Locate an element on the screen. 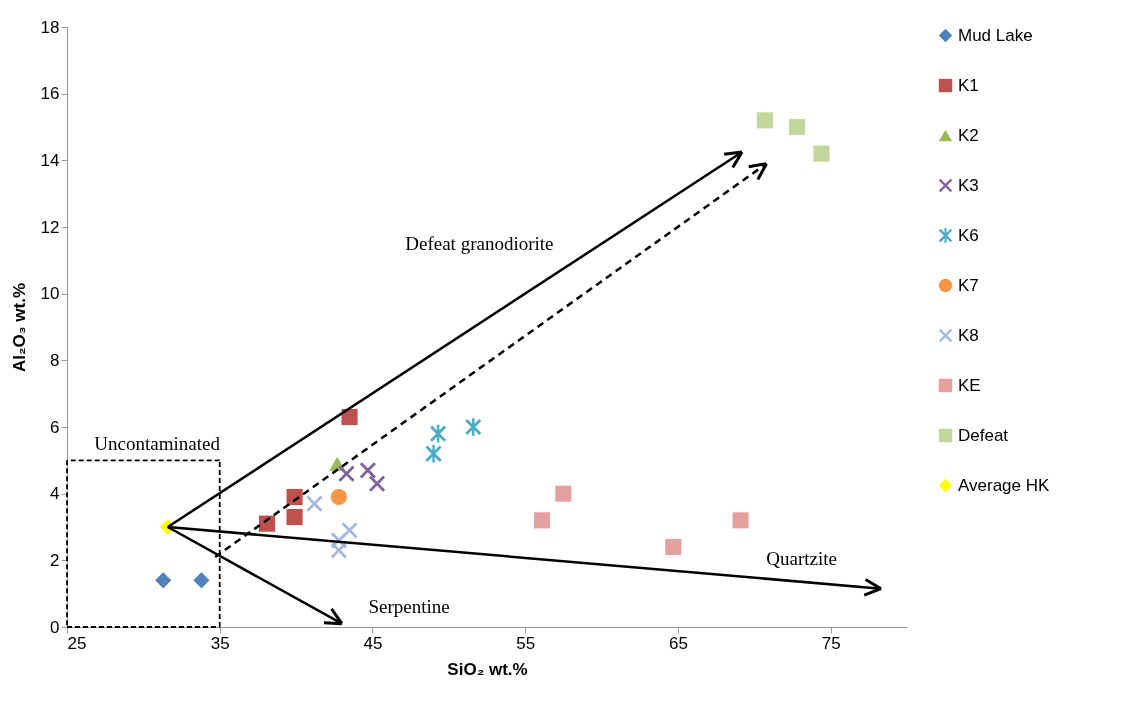 The width and height of the screenshot is (1148, 714). y-tick-label: 2 is located at coordinates (55, 560).